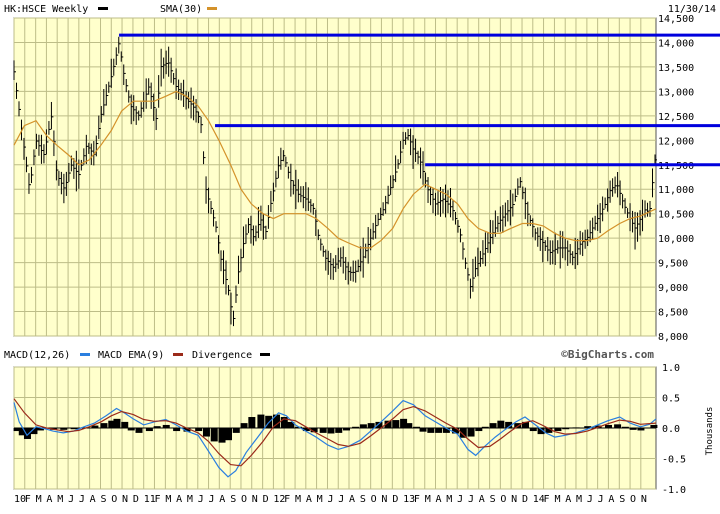 The height and width of the screenshot is (514, 720). Describe the element at coordinates (181, 9) in the screenshot. I see `sma-label: SMA(30)` at that location.